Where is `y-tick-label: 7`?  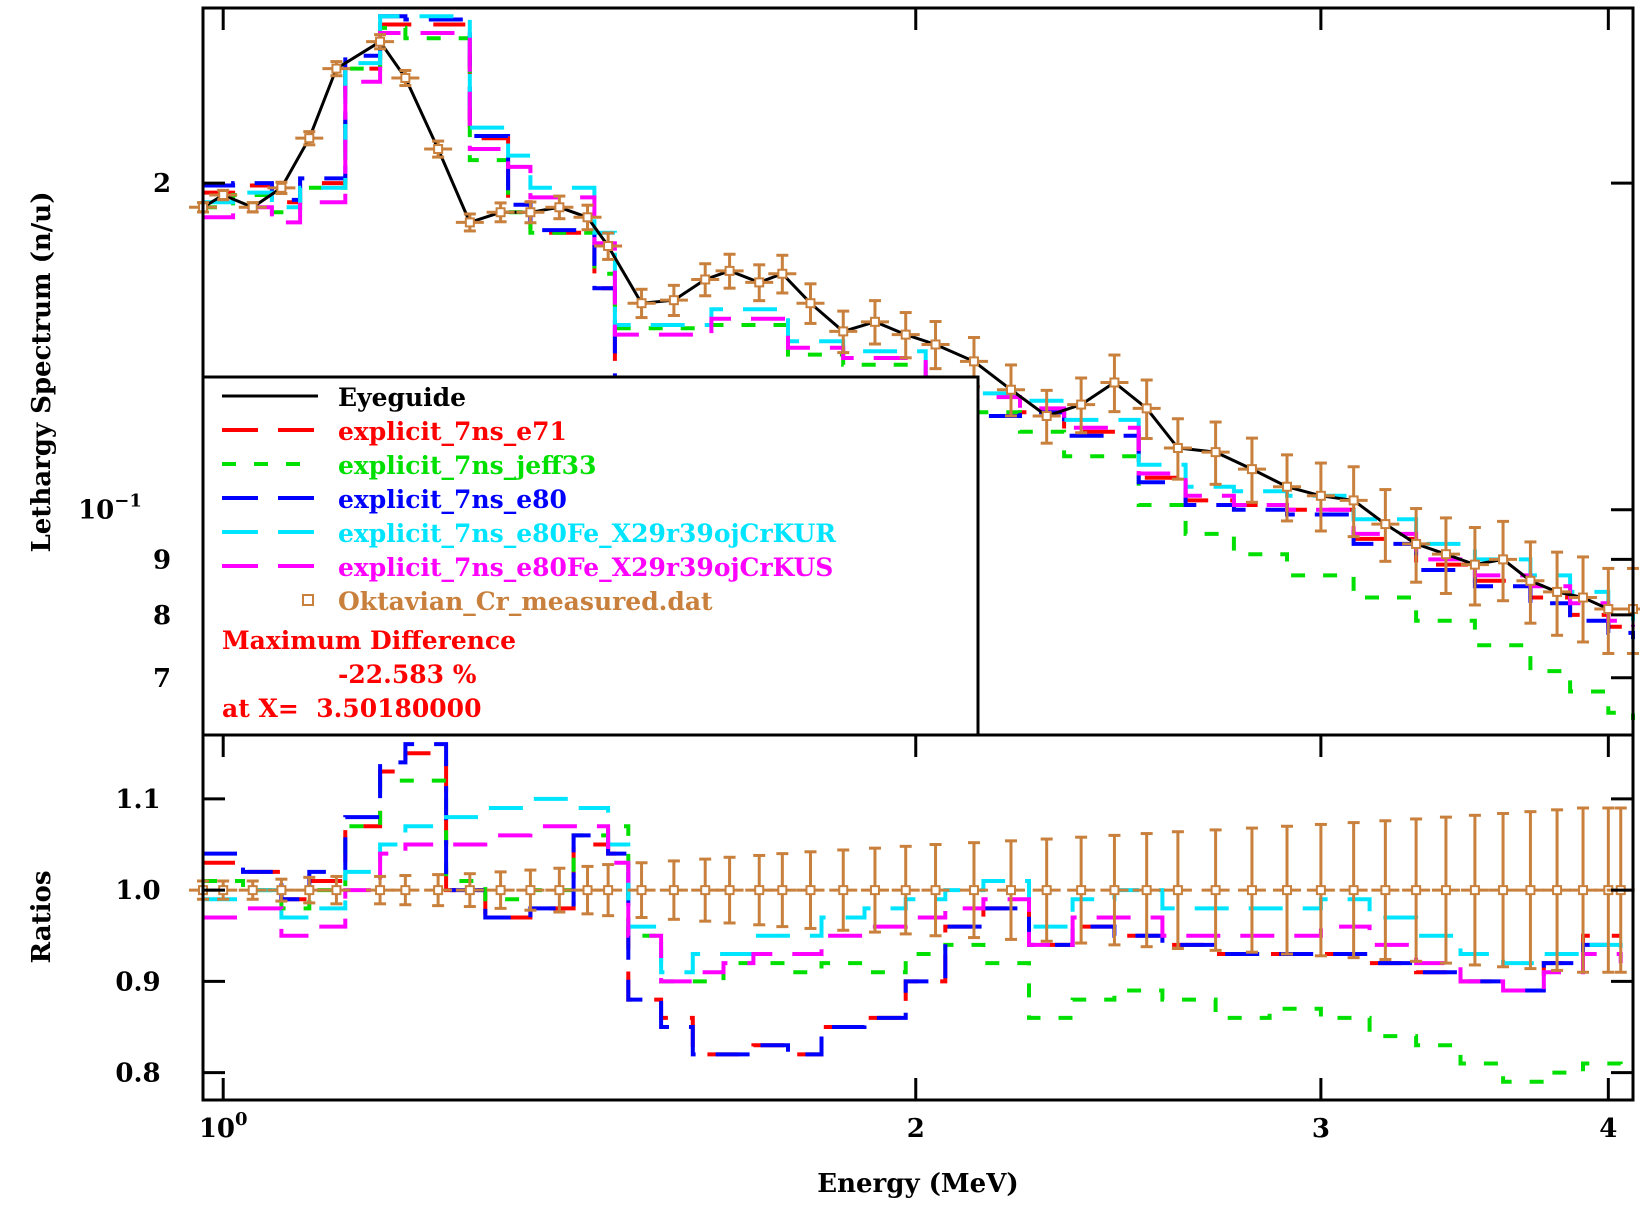 y-tick-label: 7 is located at coordinates (162, 679).